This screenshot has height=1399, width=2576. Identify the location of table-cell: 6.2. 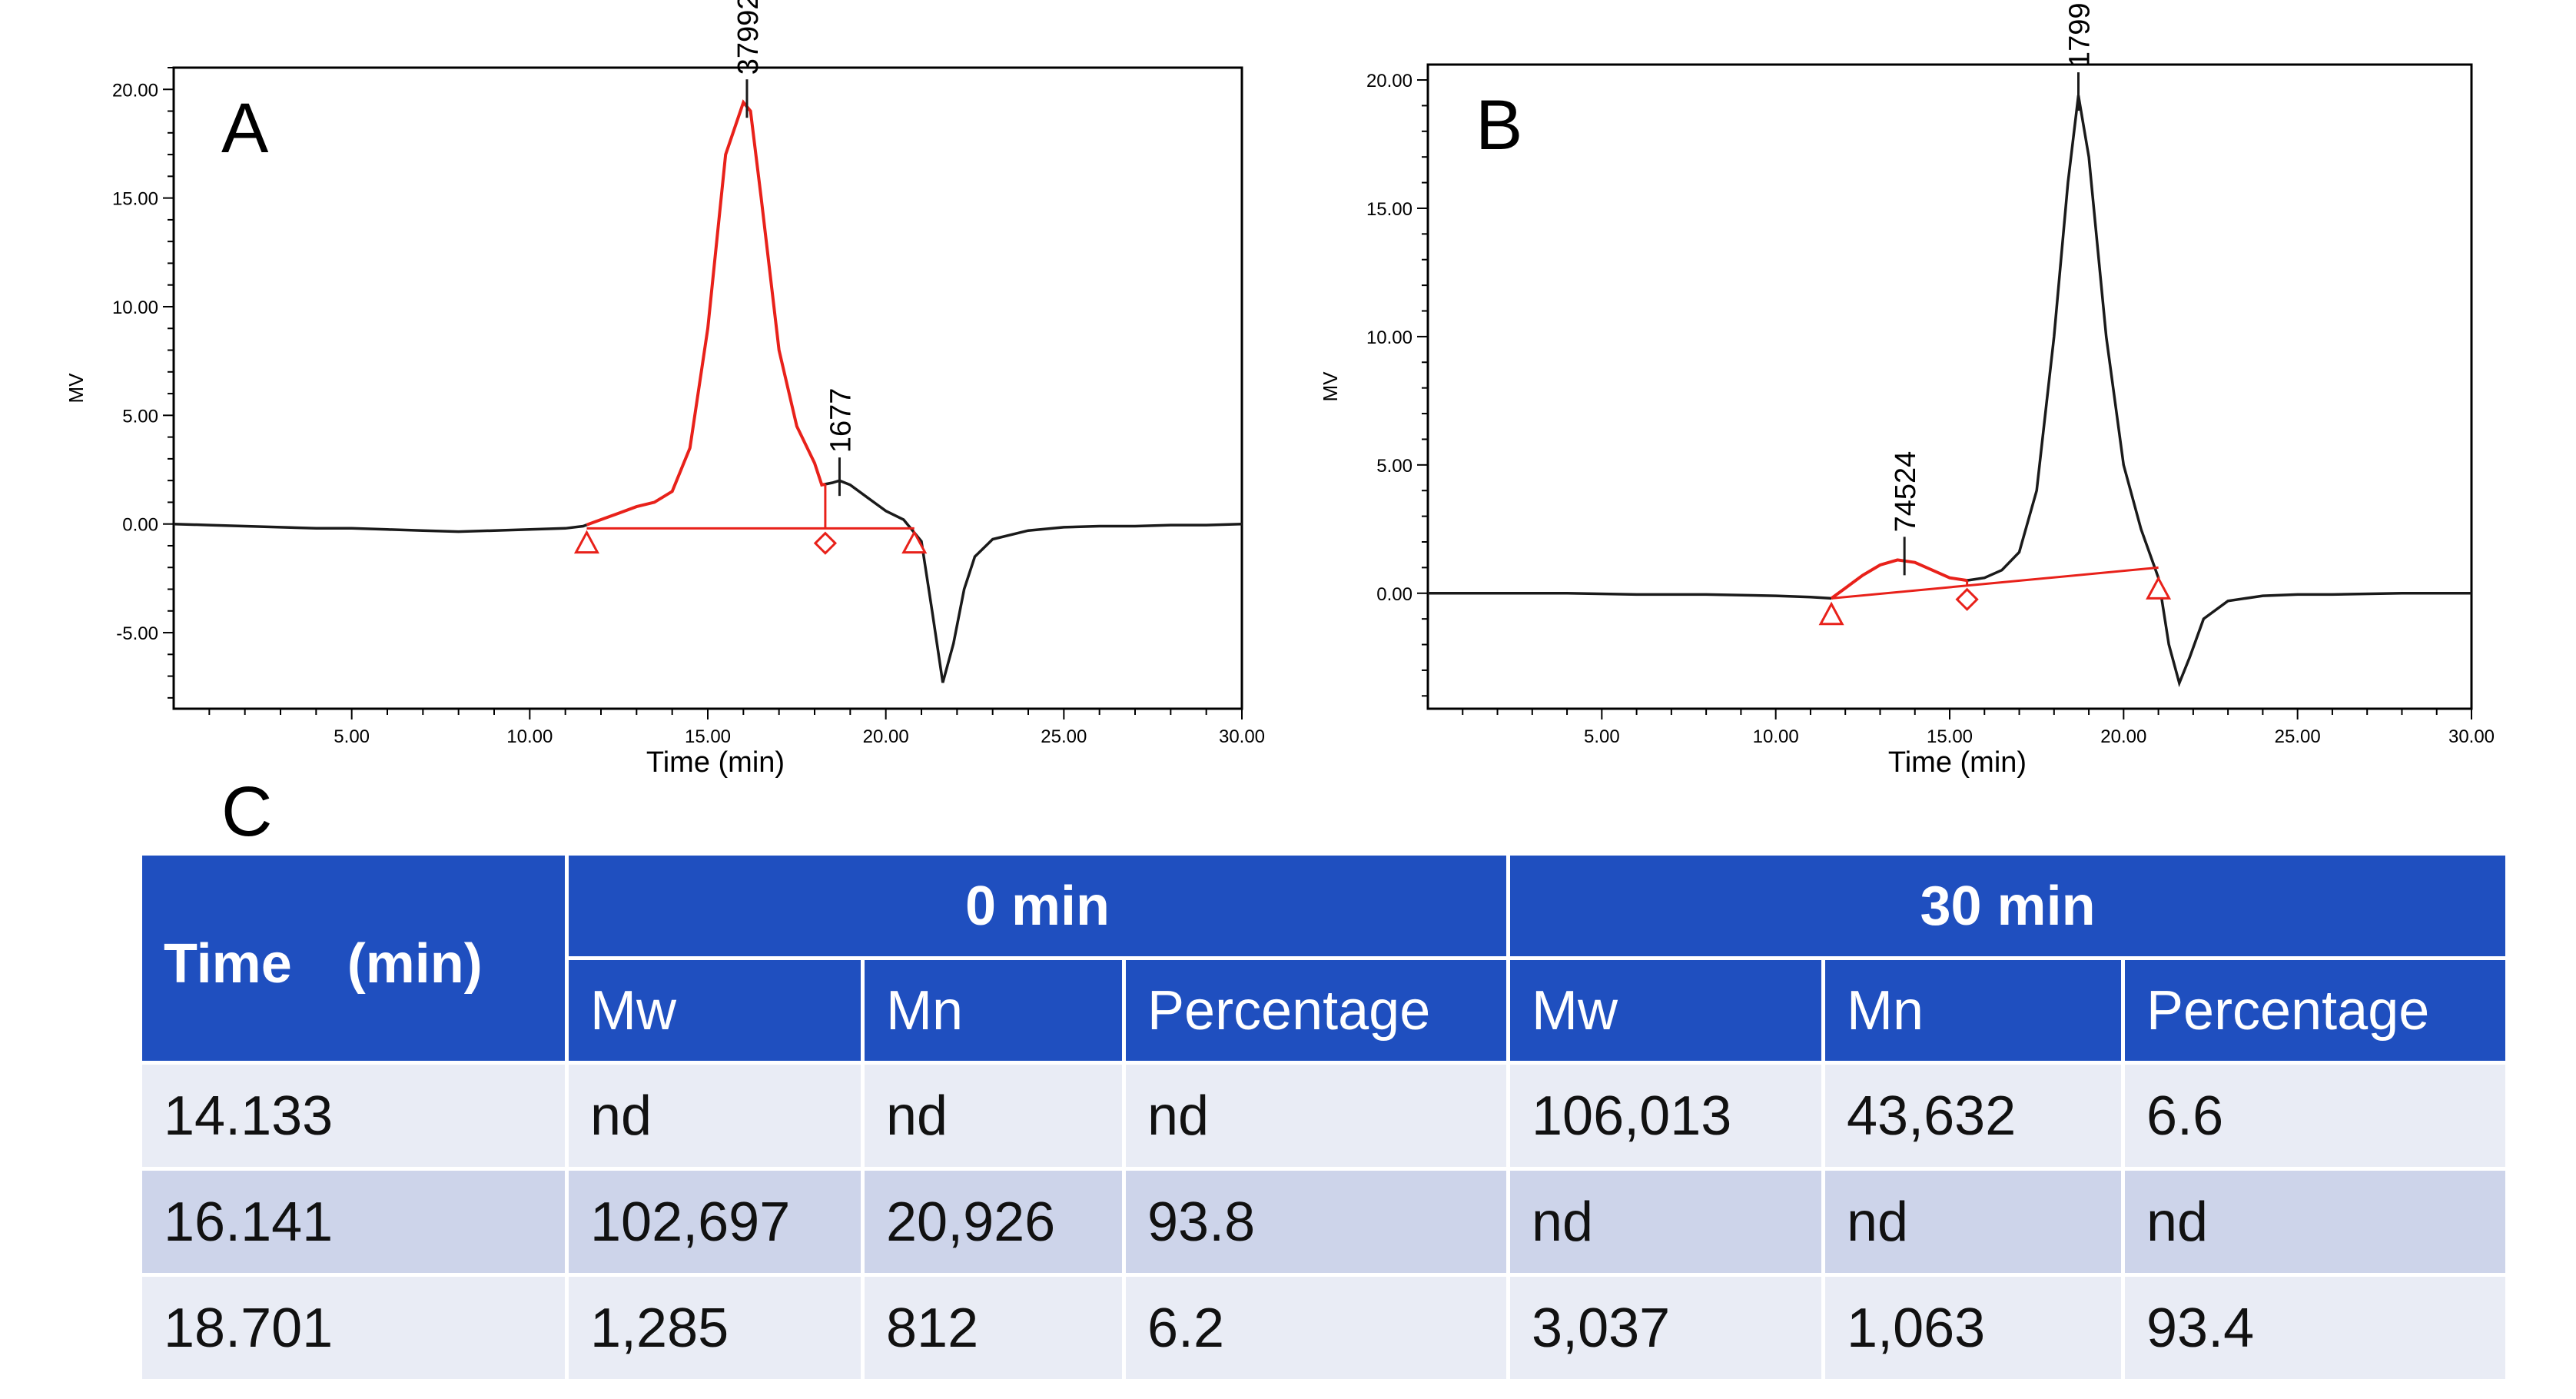
(1316, 1328).